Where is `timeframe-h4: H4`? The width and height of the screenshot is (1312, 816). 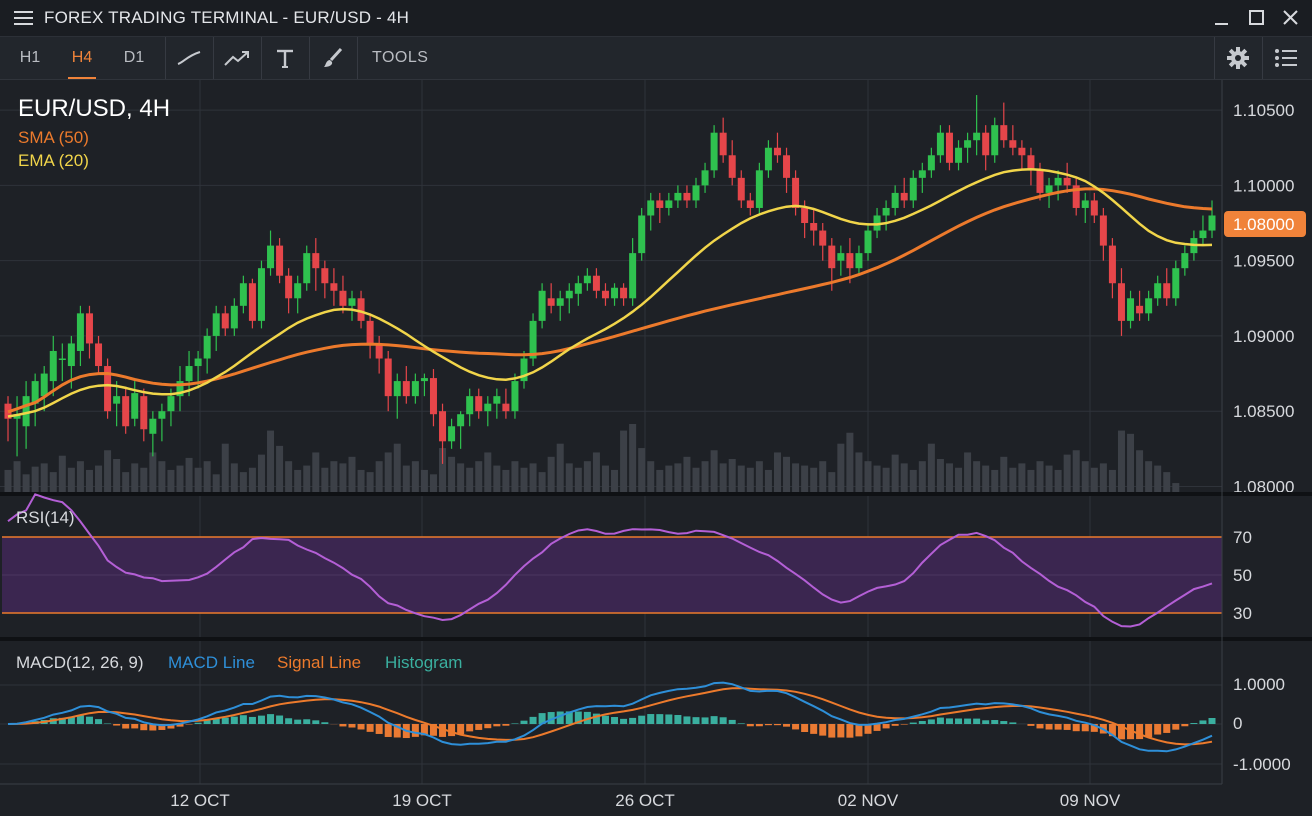 timeframe-h4: H4 is located at coordinates (82, 58).